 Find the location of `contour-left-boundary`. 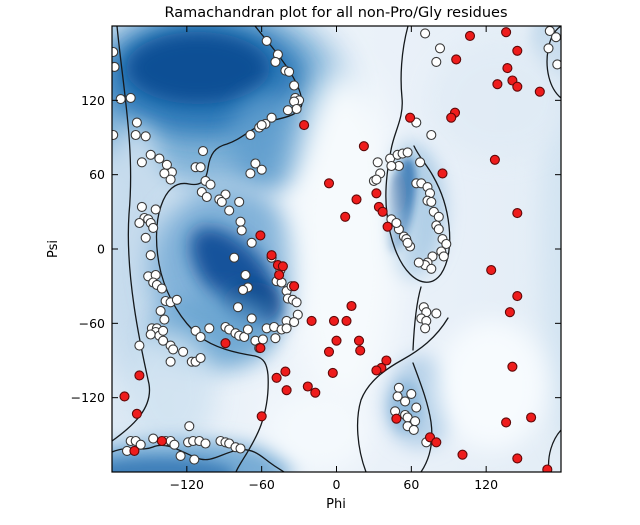

contour-left-boundary is located at coordinates (131, 234).